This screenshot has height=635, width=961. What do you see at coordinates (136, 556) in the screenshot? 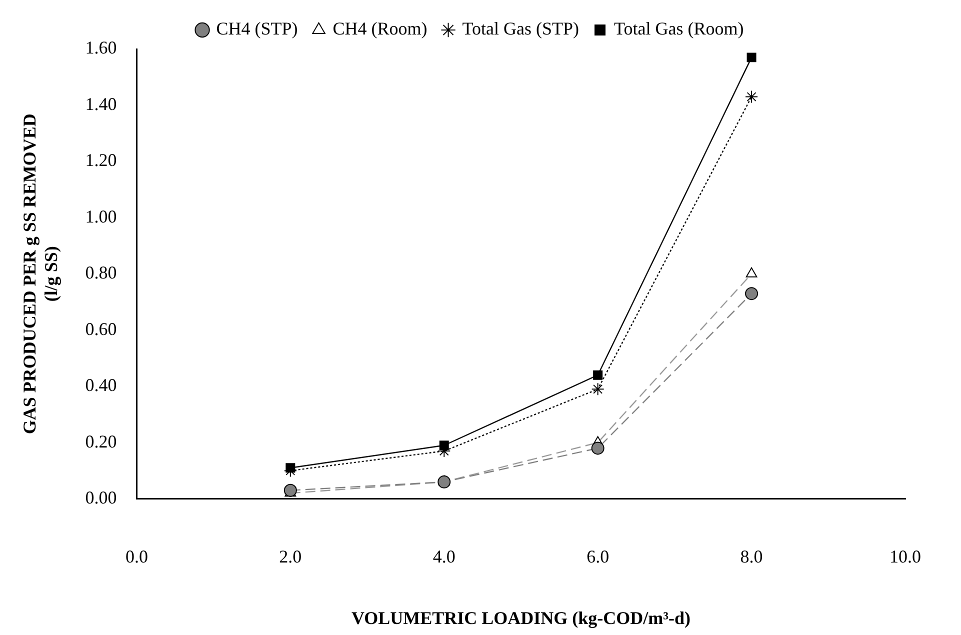
I see `x-tick-label: 0.0` at bounding box center [136, 556].